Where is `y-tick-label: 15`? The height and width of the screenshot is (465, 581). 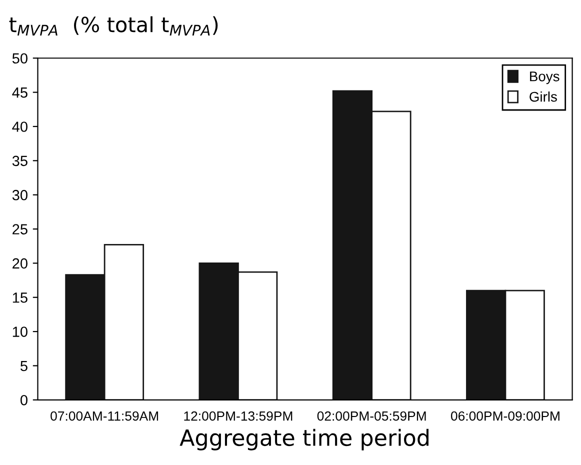
y-tick-label: 15 is located at coordinates (20, 297).